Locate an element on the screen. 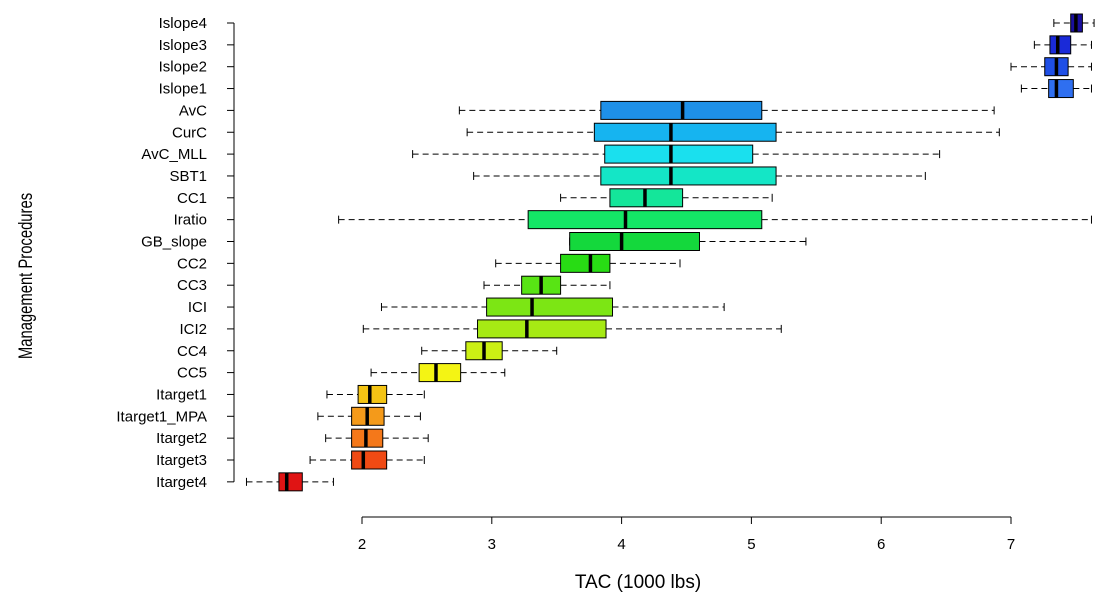 The width and height of the screenshot is (1096, 592). y-tick-label: AvC_MLL is located at coordinates (174, 154).